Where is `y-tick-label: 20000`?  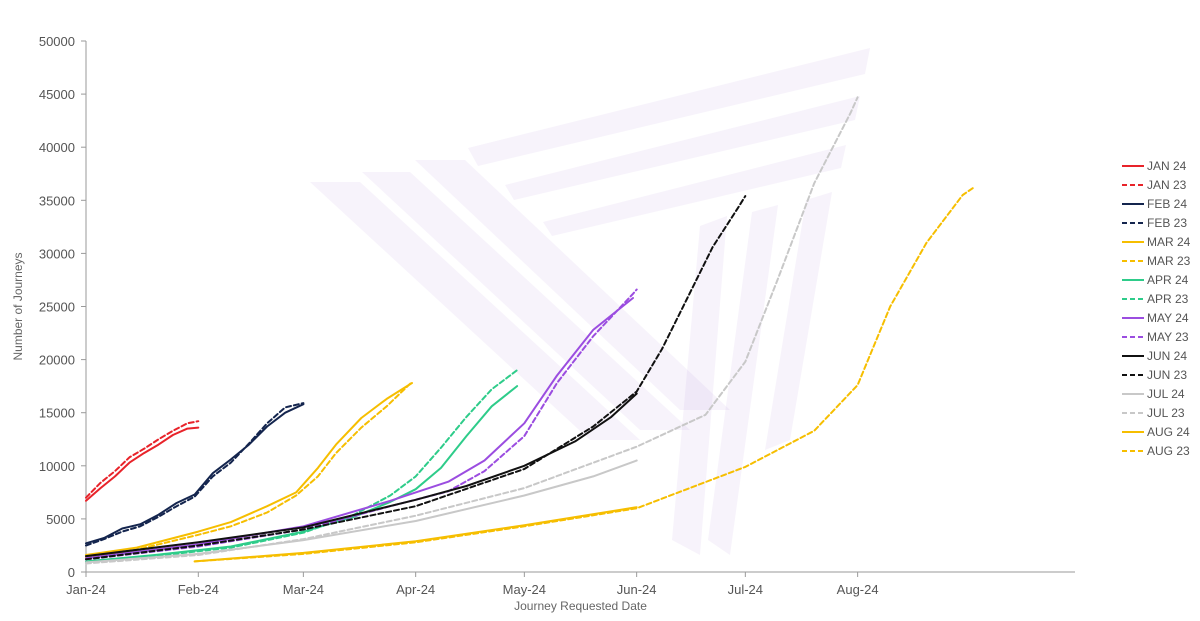
y-tick-label: 20000 is located at coordinates (57, 360).